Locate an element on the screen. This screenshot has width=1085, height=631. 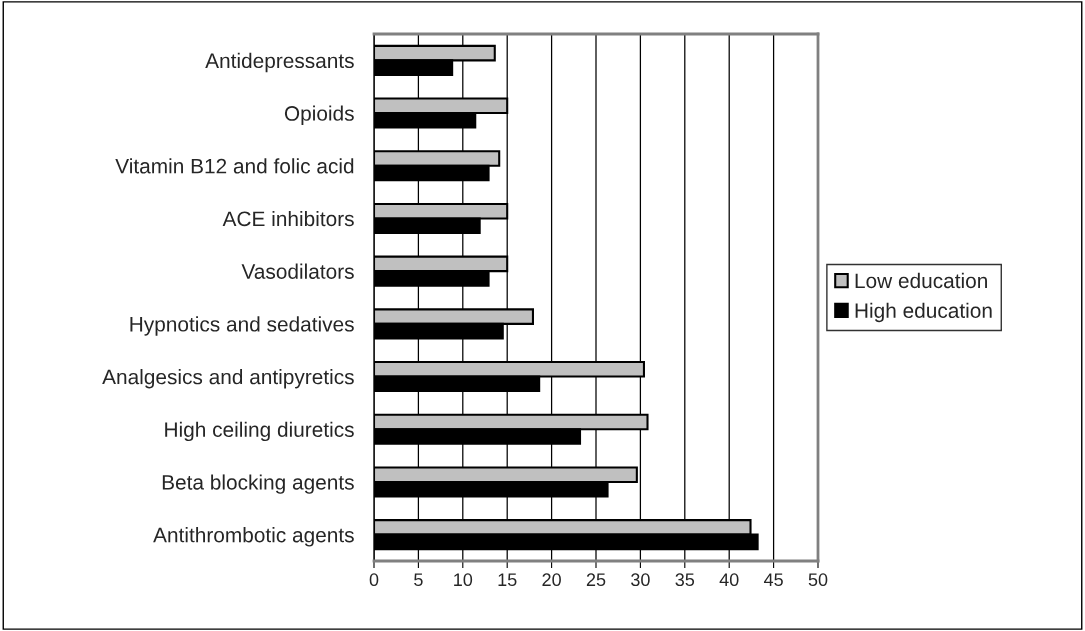
x-tick-label: 20 is located at coordinates (551, 580).